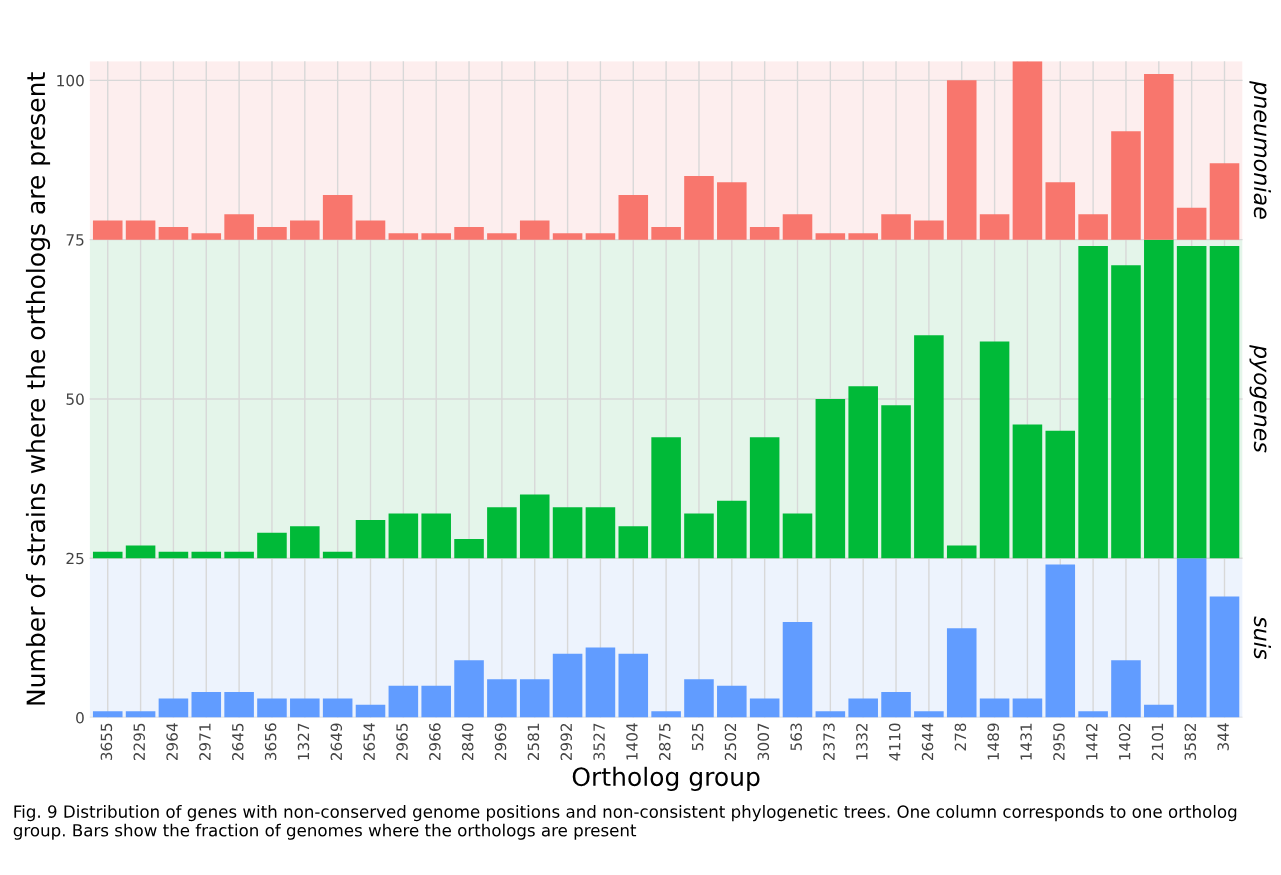 This screenshot has width=1281, height=875. I want to click on x-tick-label: 3655, so click(106, 742).